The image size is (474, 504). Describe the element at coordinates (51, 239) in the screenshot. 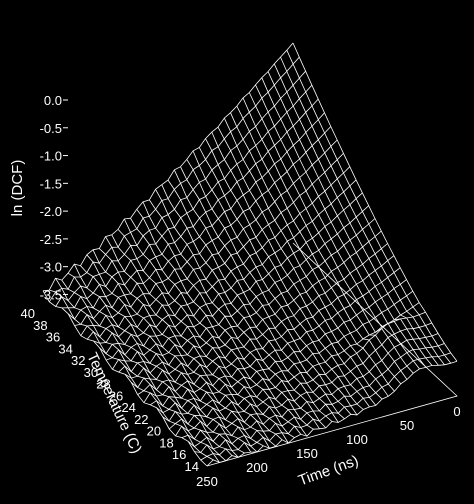

I see `z-tick-label: -2.5` at that location.